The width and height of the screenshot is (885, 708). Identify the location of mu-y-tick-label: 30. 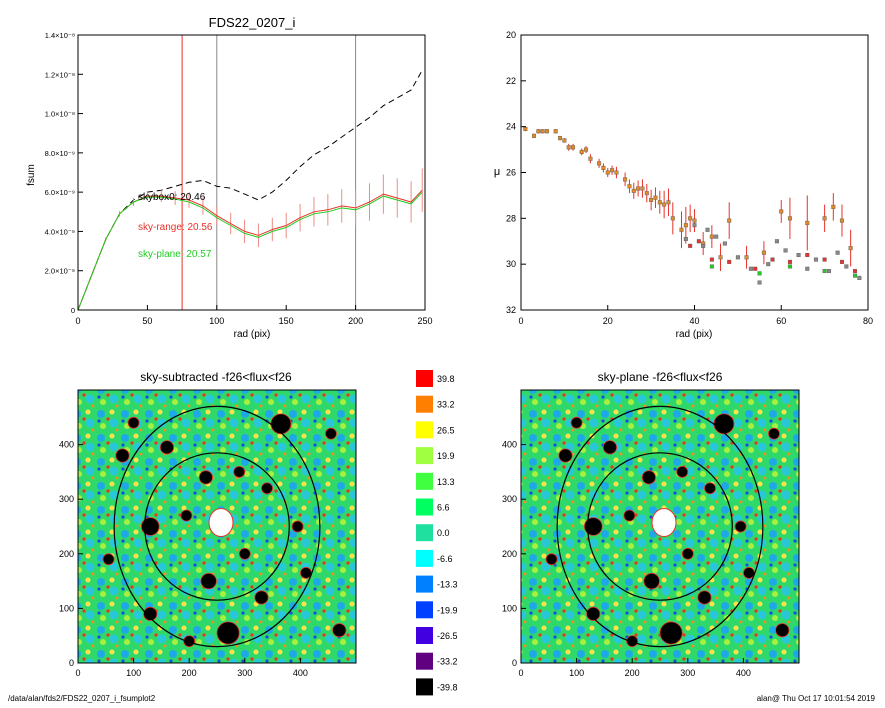
(511, 264).